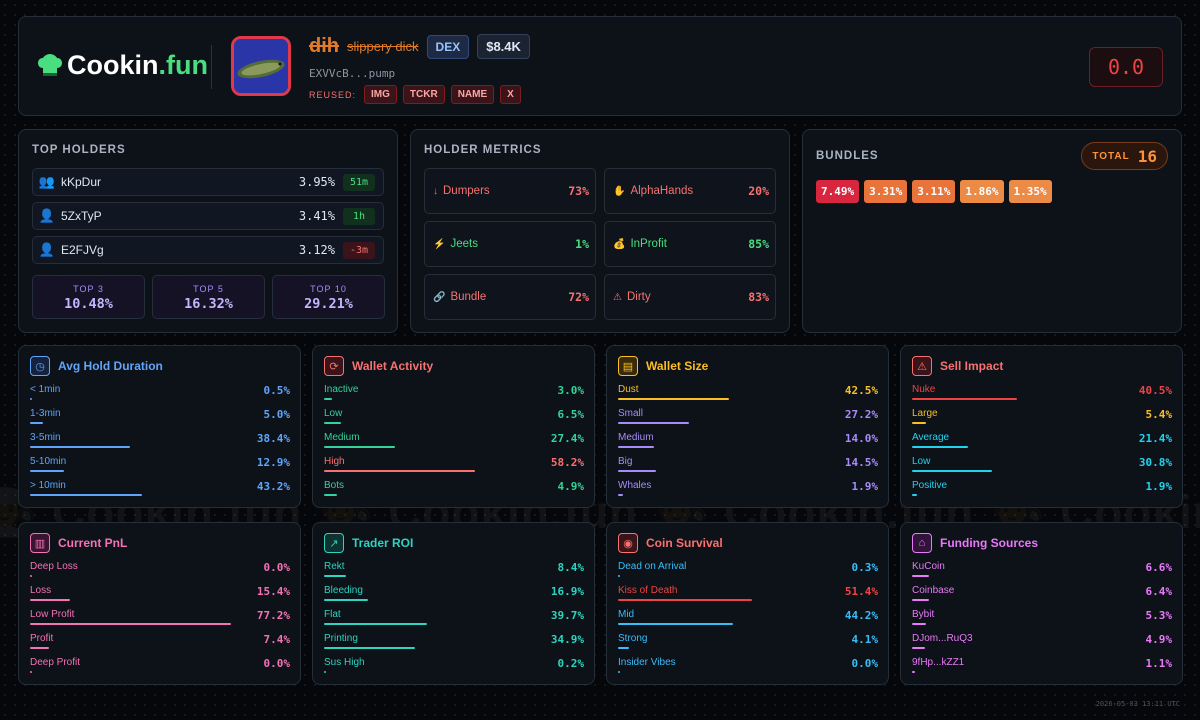  I want to click on stat-row: Small 27.2%, so click(748, 420).